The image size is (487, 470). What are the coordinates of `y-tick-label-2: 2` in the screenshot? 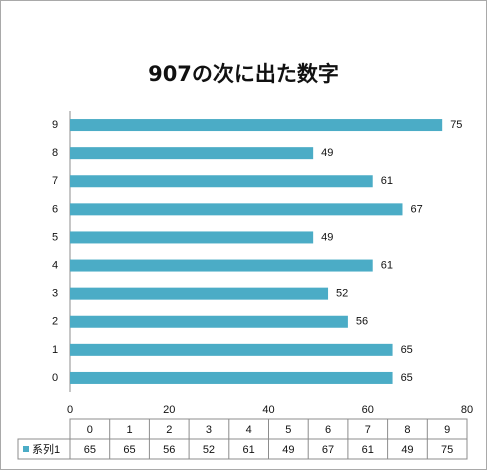 It's located at (55, 322).